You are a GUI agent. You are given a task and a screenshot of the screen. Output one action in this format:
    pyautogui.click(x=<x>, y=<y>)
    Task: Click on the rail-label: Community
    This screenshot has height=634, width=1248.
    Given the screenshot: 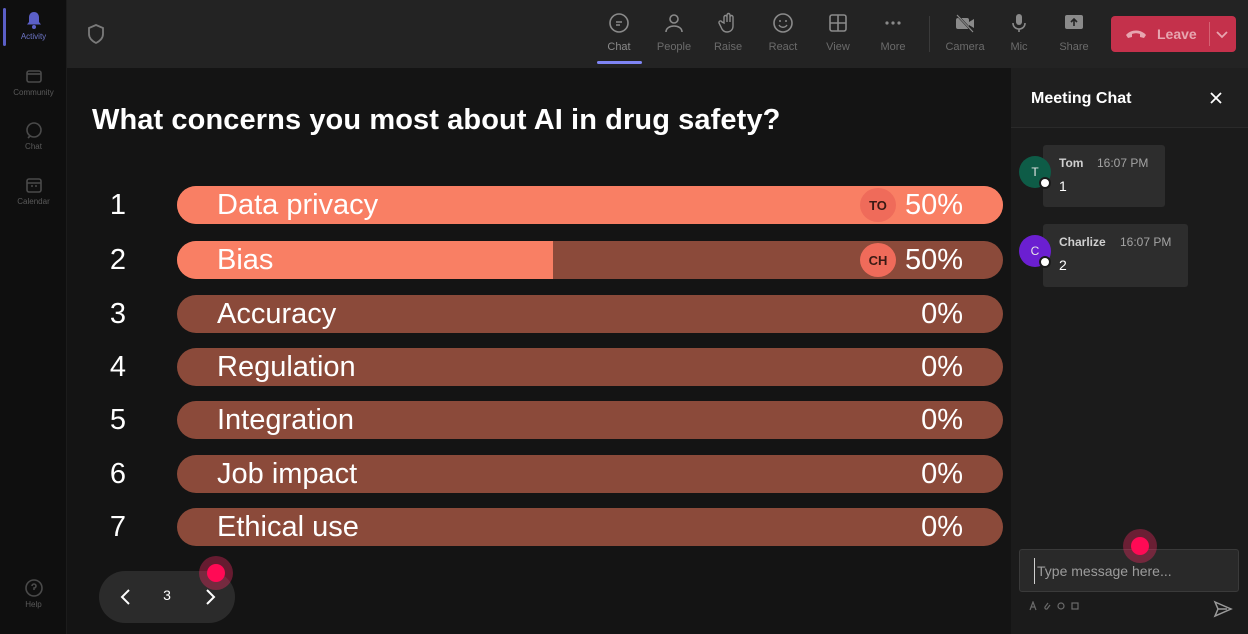 What is the action you would take?
    pyautogui.click(x=33, y=92)
    